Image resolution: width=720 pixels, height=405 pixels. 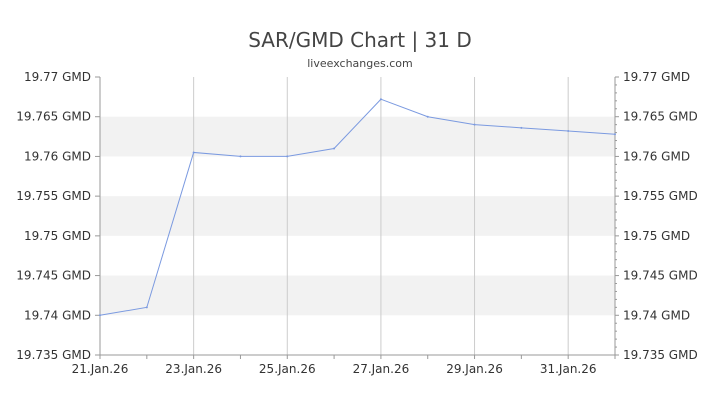 I want to click on y-tick-label-right: 19.755 GMD, so click(x=660, y=196).